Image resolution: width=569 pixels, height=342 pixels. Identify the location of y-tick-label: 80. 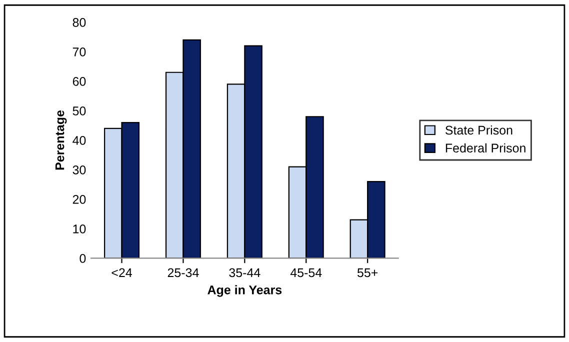
(79, 22).